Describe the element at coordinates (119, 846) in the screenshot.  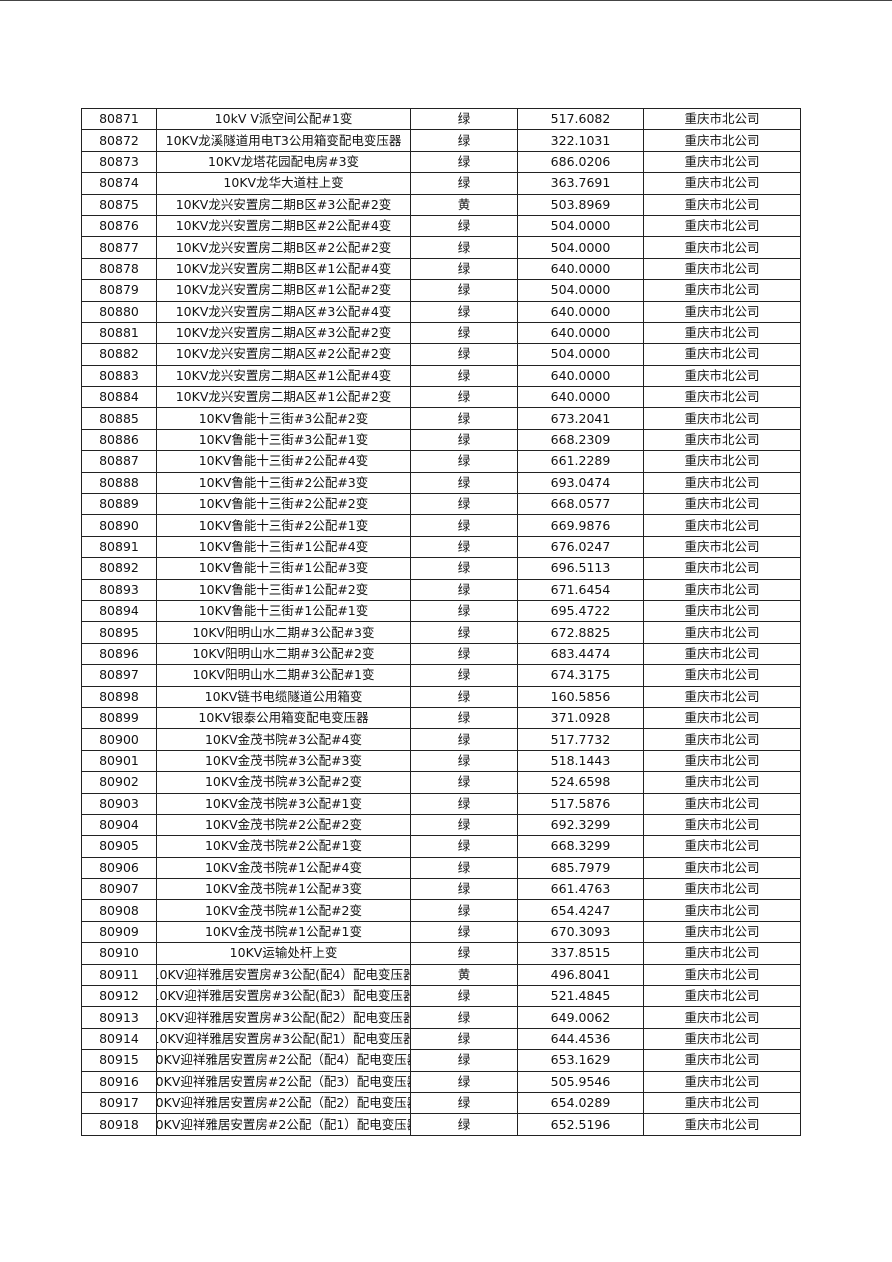
I see `cell-text: 80905` at that location.